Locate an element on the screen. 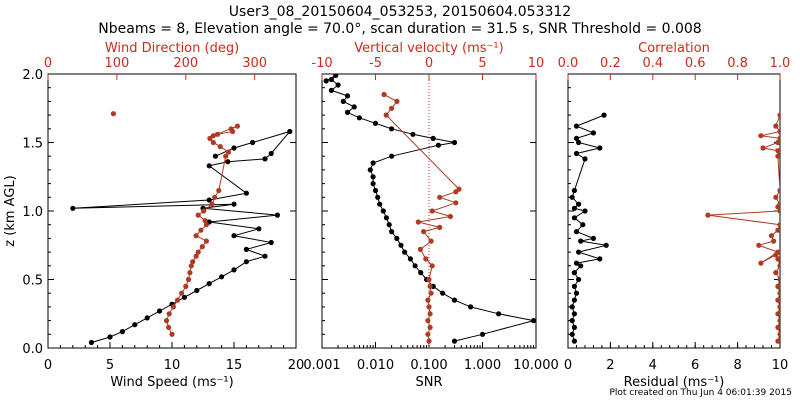  panel-1-toptick-label: 100 is located at coordinates (116, 63).